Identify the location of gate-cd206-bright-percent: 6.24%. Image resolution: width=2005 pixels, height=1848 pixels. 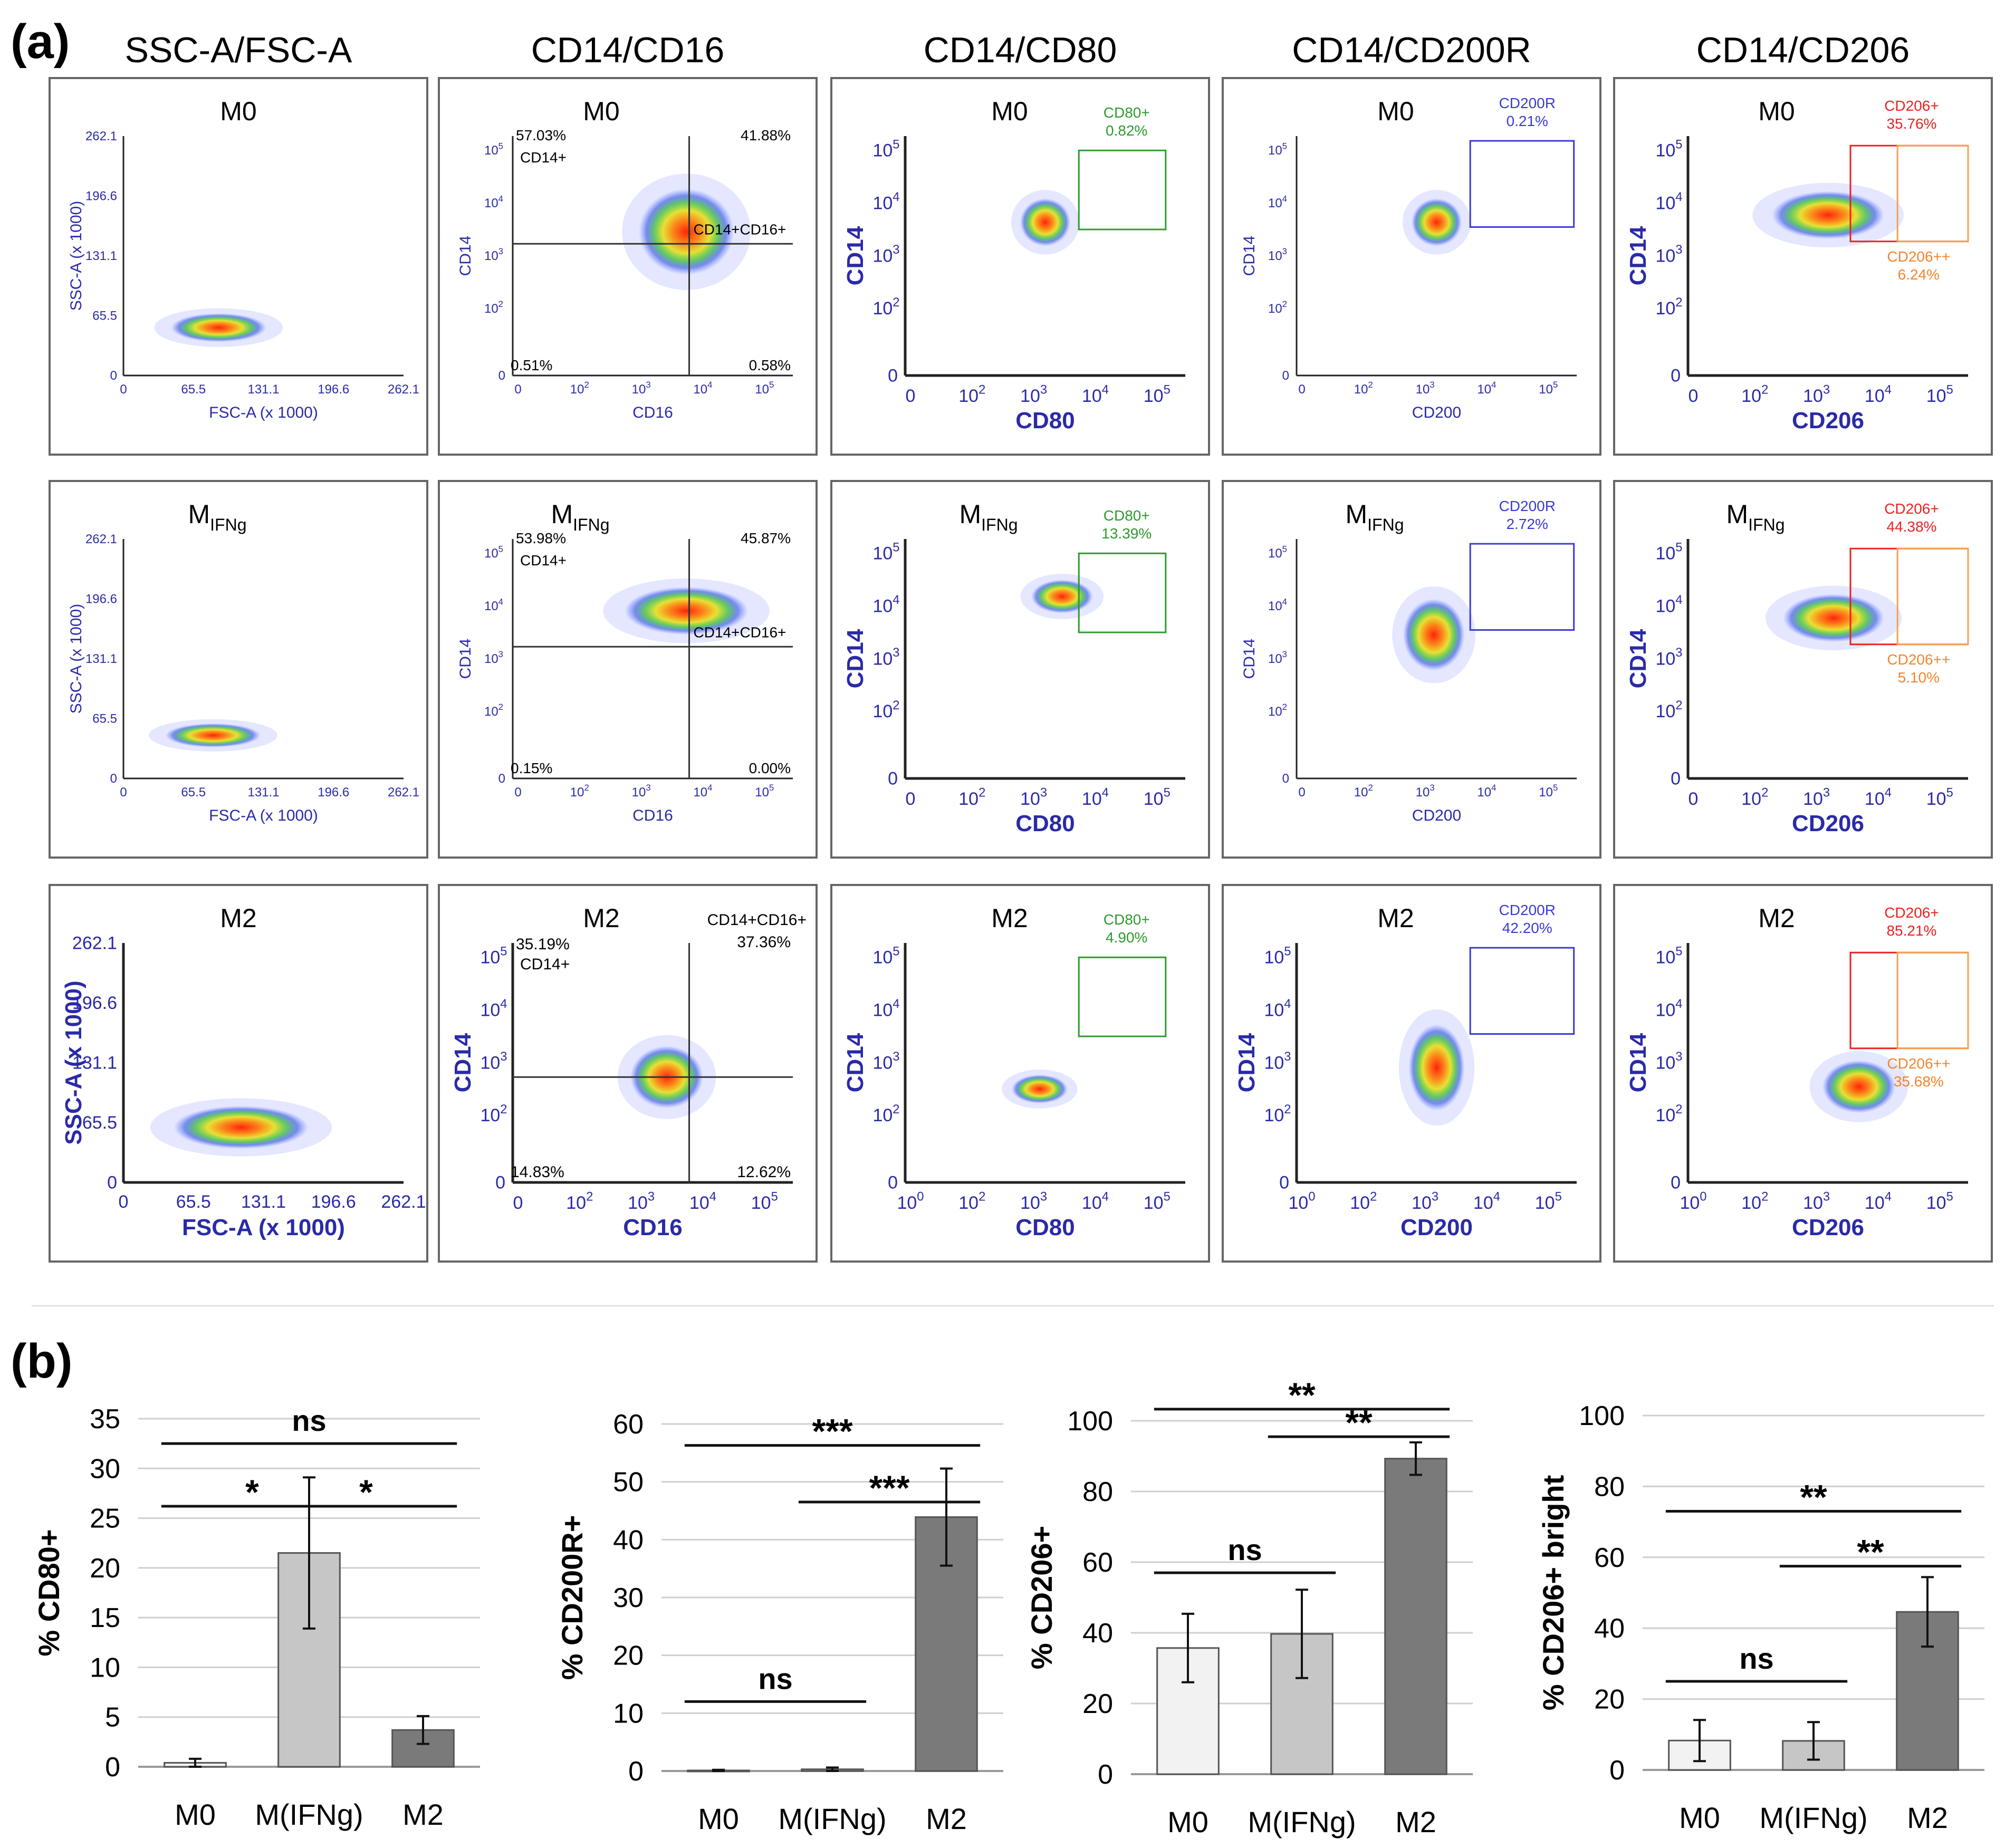
(1919, 274).